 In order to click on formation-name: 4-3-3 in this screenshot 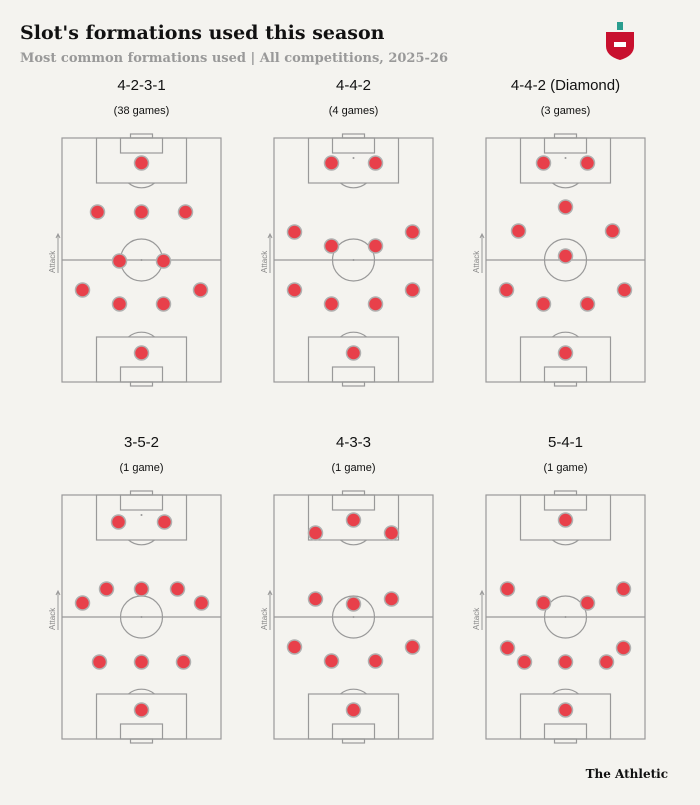, I will do `click(353, 442)`.